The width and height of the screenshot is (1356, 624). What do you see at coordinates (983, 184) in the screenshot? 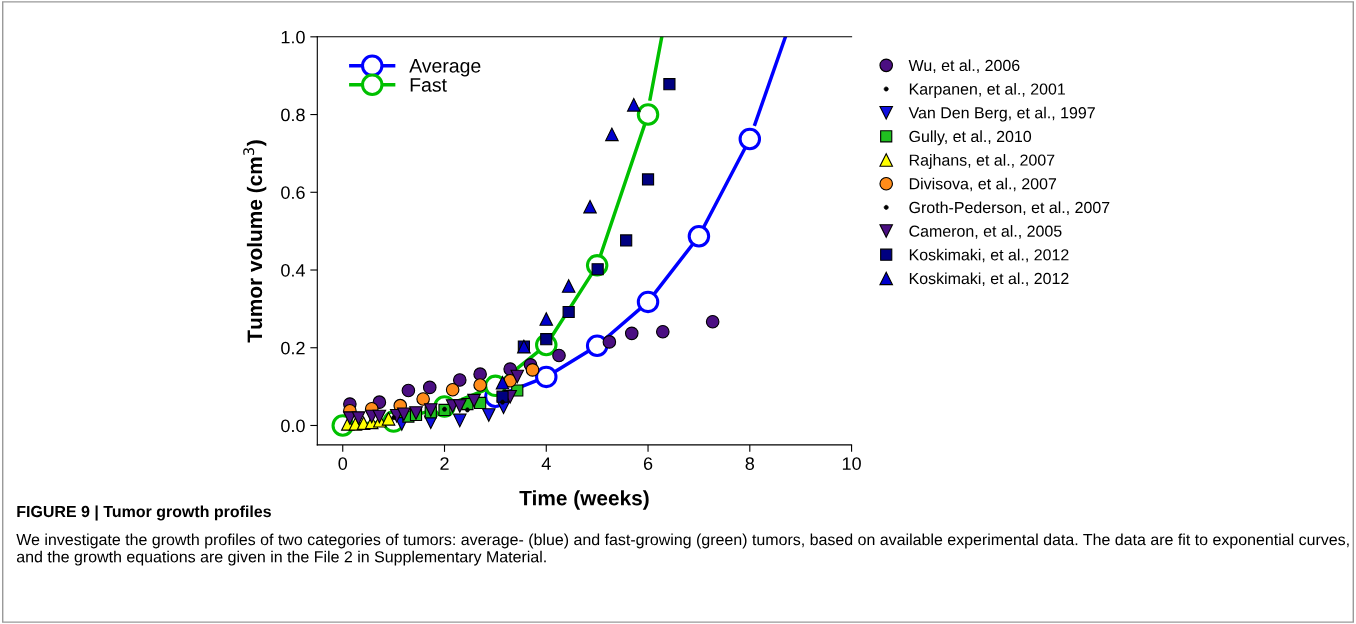
I see `legend-label: Divisova, et al., 2007` at bounding box center [983, 184].